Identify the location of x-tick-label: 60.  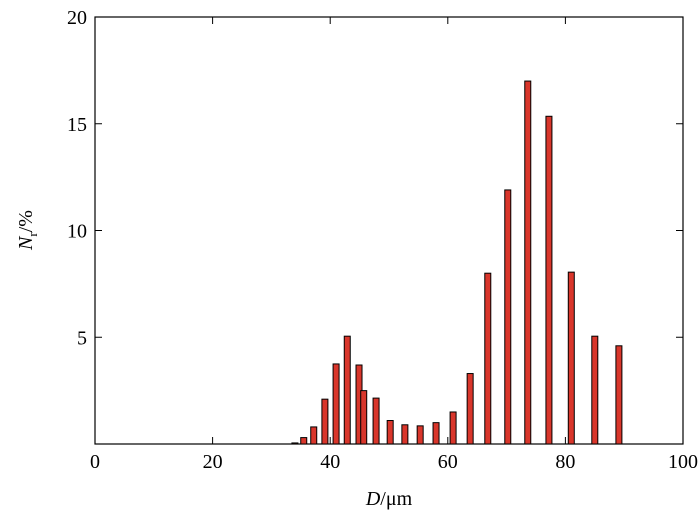
(448, 462).